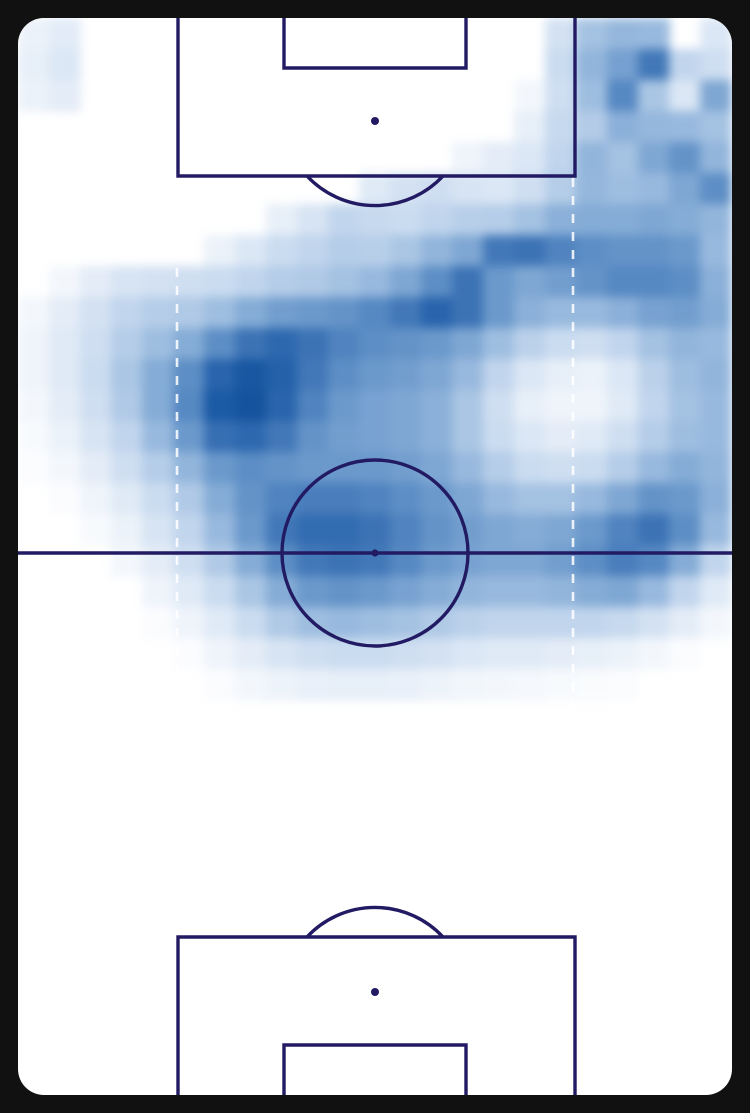 The width and height of the screenshot is (750, 1113). I want to click on bottom-penalty-spot, so click(375, 992).